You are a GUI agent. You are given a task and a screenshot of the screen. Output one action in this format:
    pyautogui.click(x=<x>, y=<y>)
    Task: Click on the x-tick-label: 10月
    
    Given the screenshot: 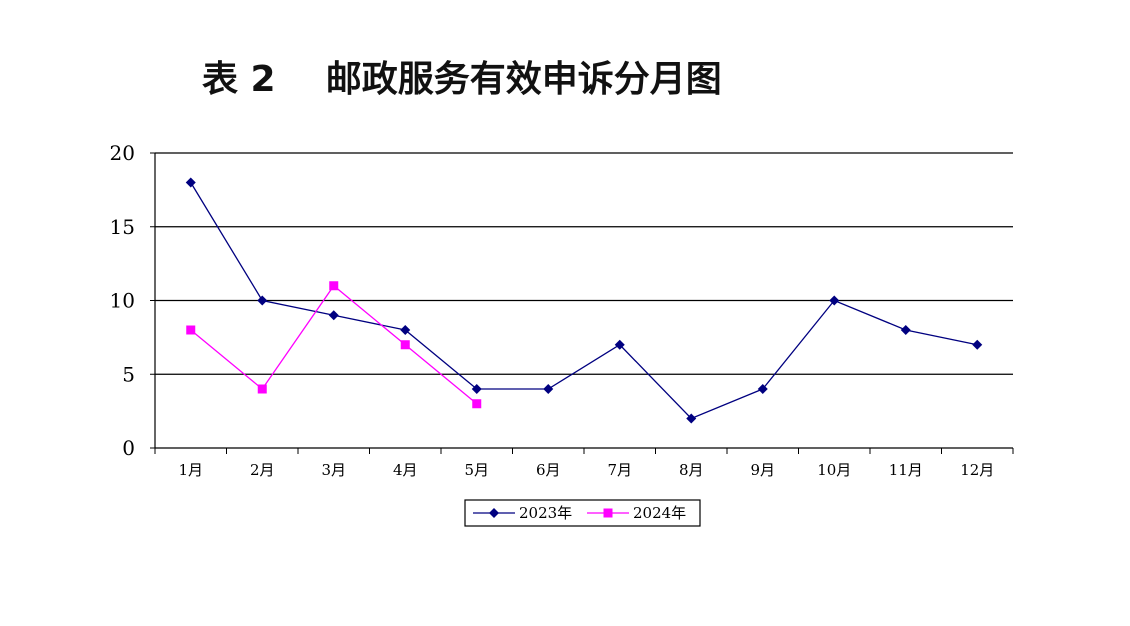 What is the action you would take?
    pyautogui.click(x=834, y=470)
    